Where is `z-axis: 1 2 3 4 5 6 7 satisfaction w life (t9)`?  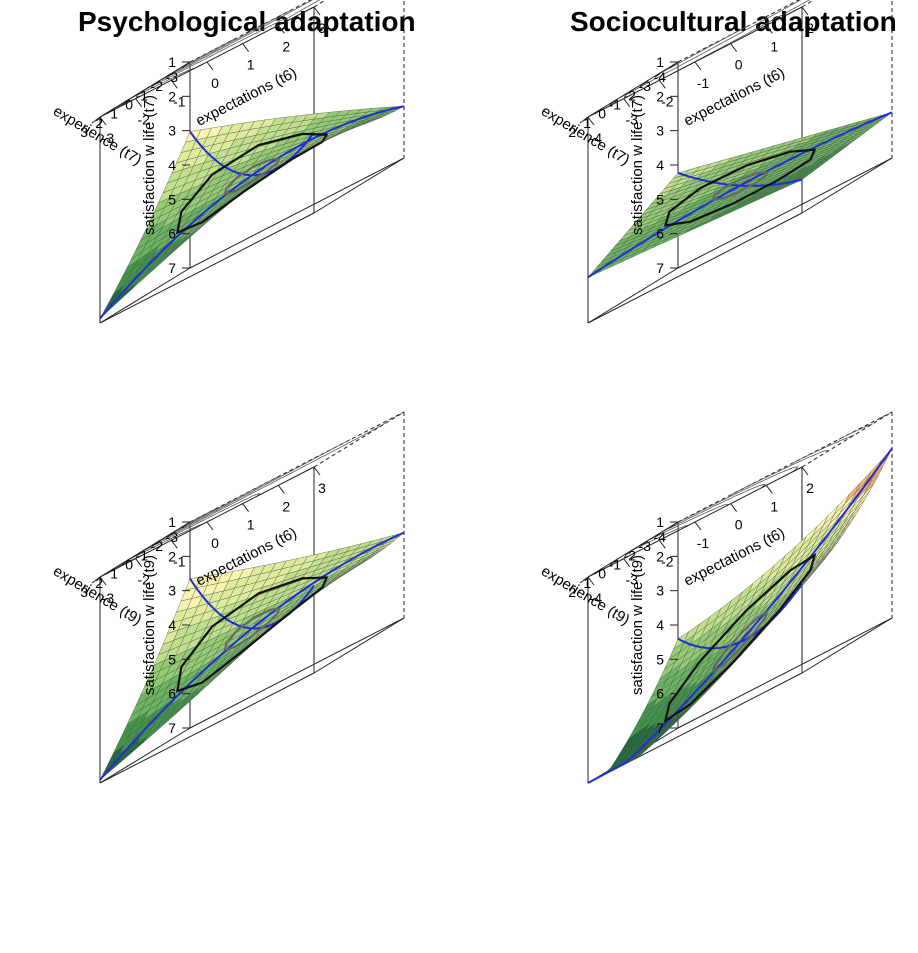
z-axis: 1 2 3 4 5 6 7 satisfaction w life (t9) is located at coordinates (165, 625).